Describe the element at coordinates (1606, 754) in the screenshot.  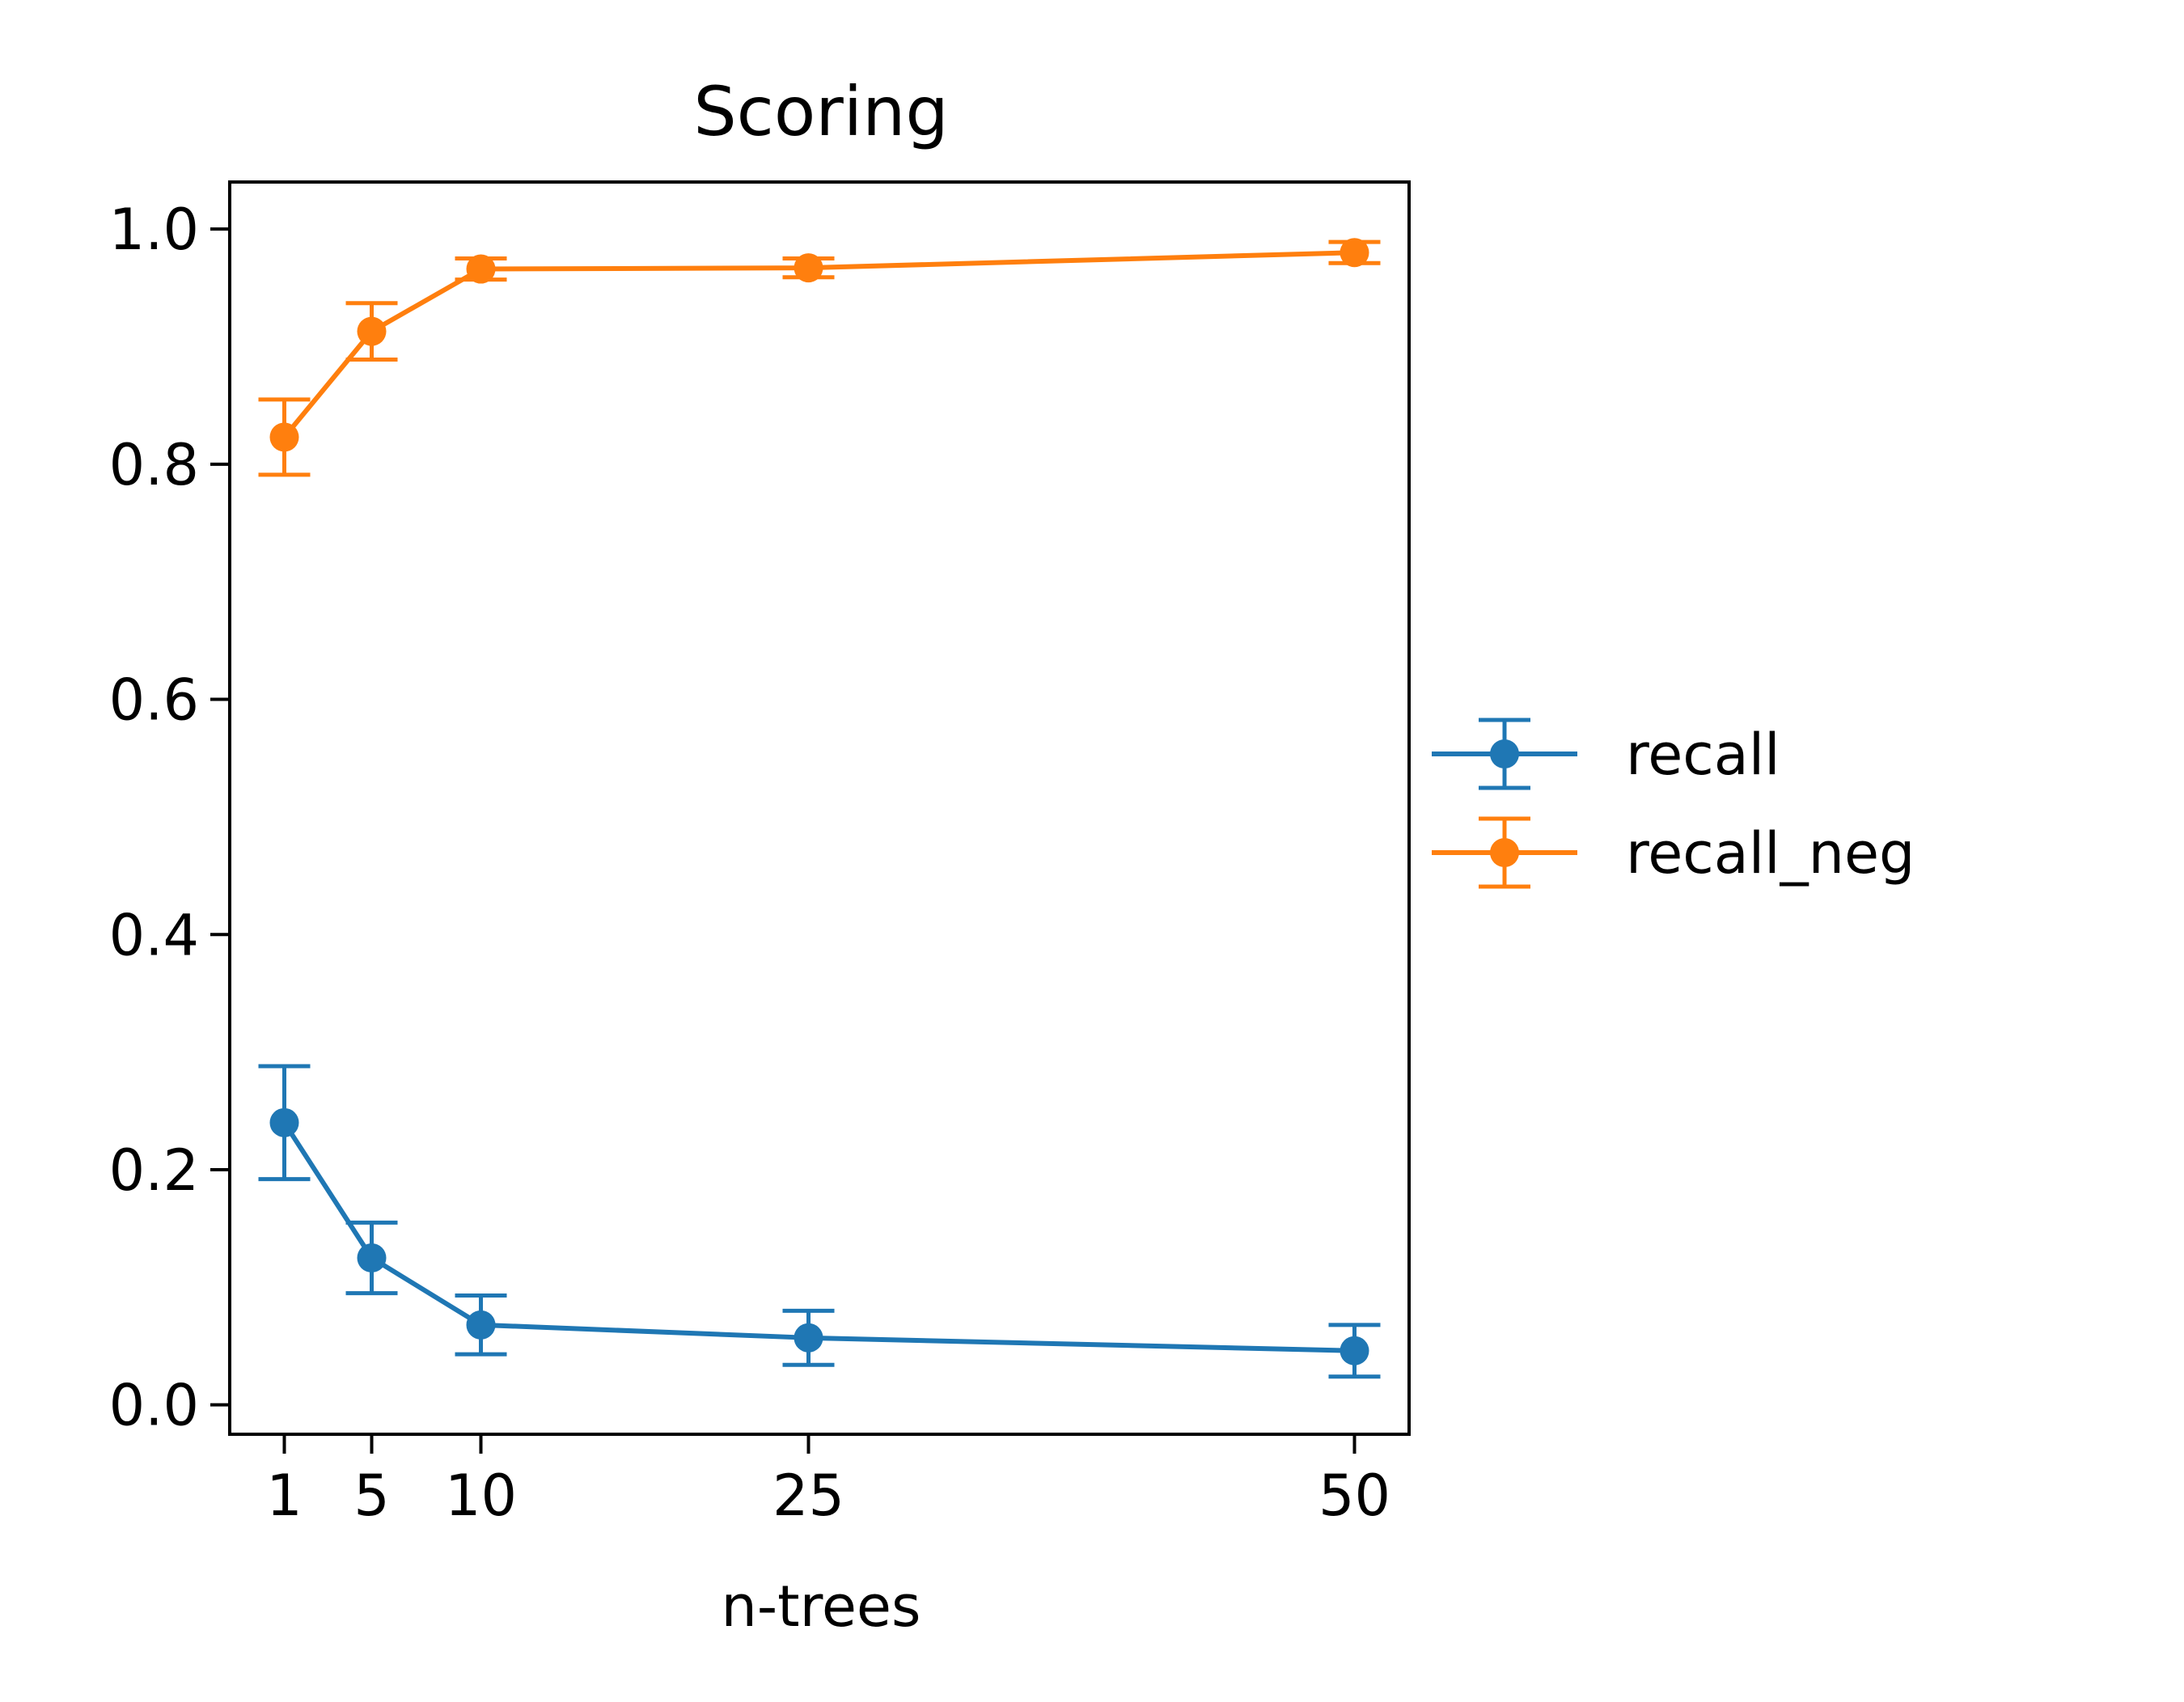
I see `legend-entry-recall: recall` at that location.